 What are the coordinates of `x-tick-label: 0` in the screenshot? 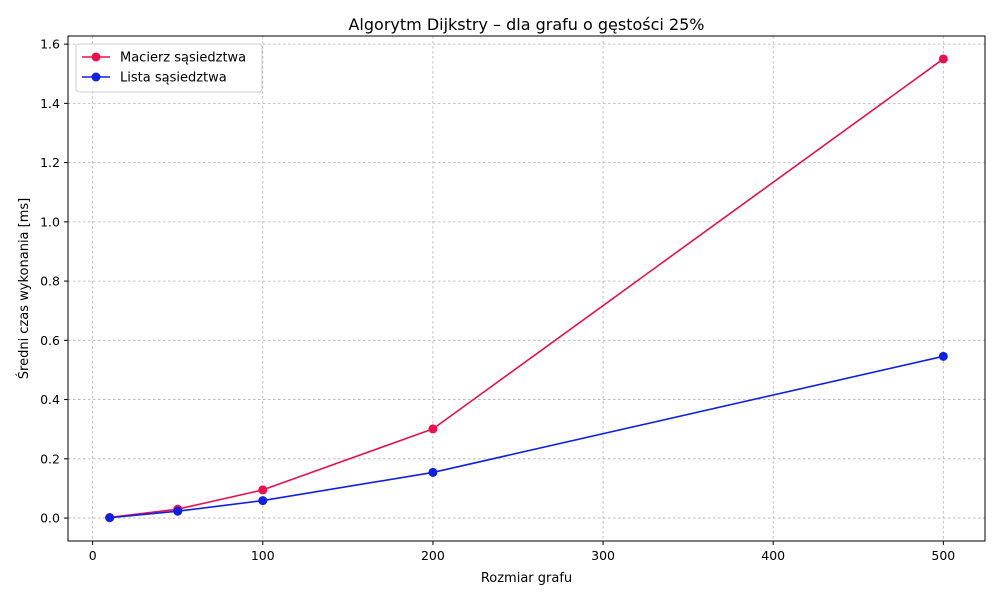 It's located at (93, 555).